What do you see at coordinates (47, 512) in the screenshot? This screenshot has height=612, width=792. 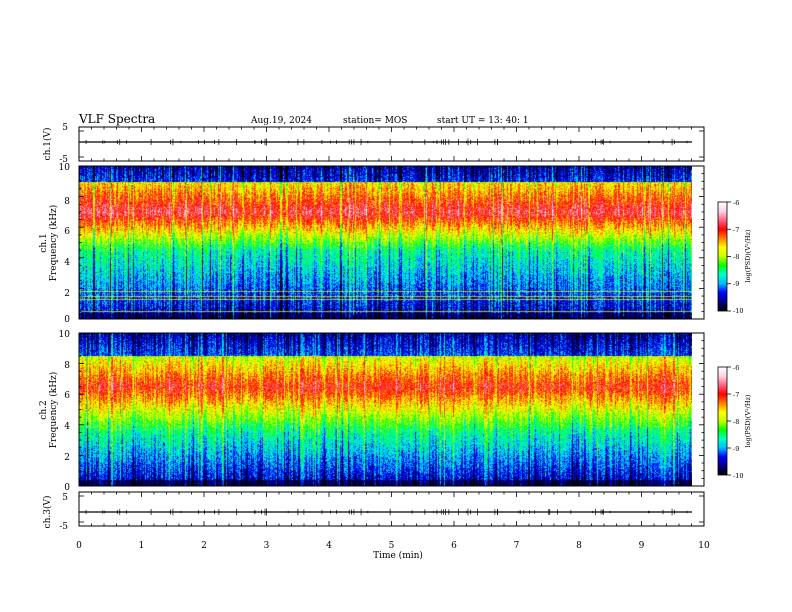 I see `ch3-voltage-ylabel: ch.3(V)` at bounding box center [47, 512].